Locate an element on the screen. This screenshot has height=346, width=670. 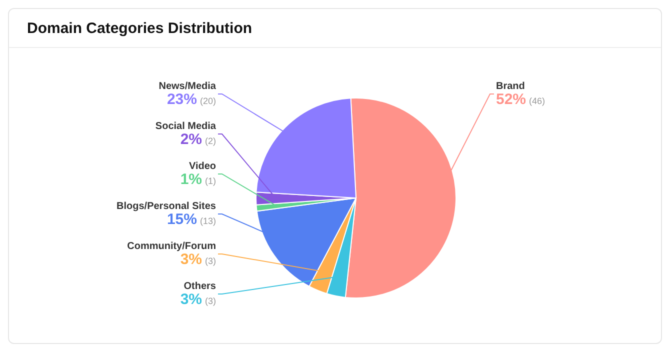
slice-label: Others is located at coordinates (200, 286).